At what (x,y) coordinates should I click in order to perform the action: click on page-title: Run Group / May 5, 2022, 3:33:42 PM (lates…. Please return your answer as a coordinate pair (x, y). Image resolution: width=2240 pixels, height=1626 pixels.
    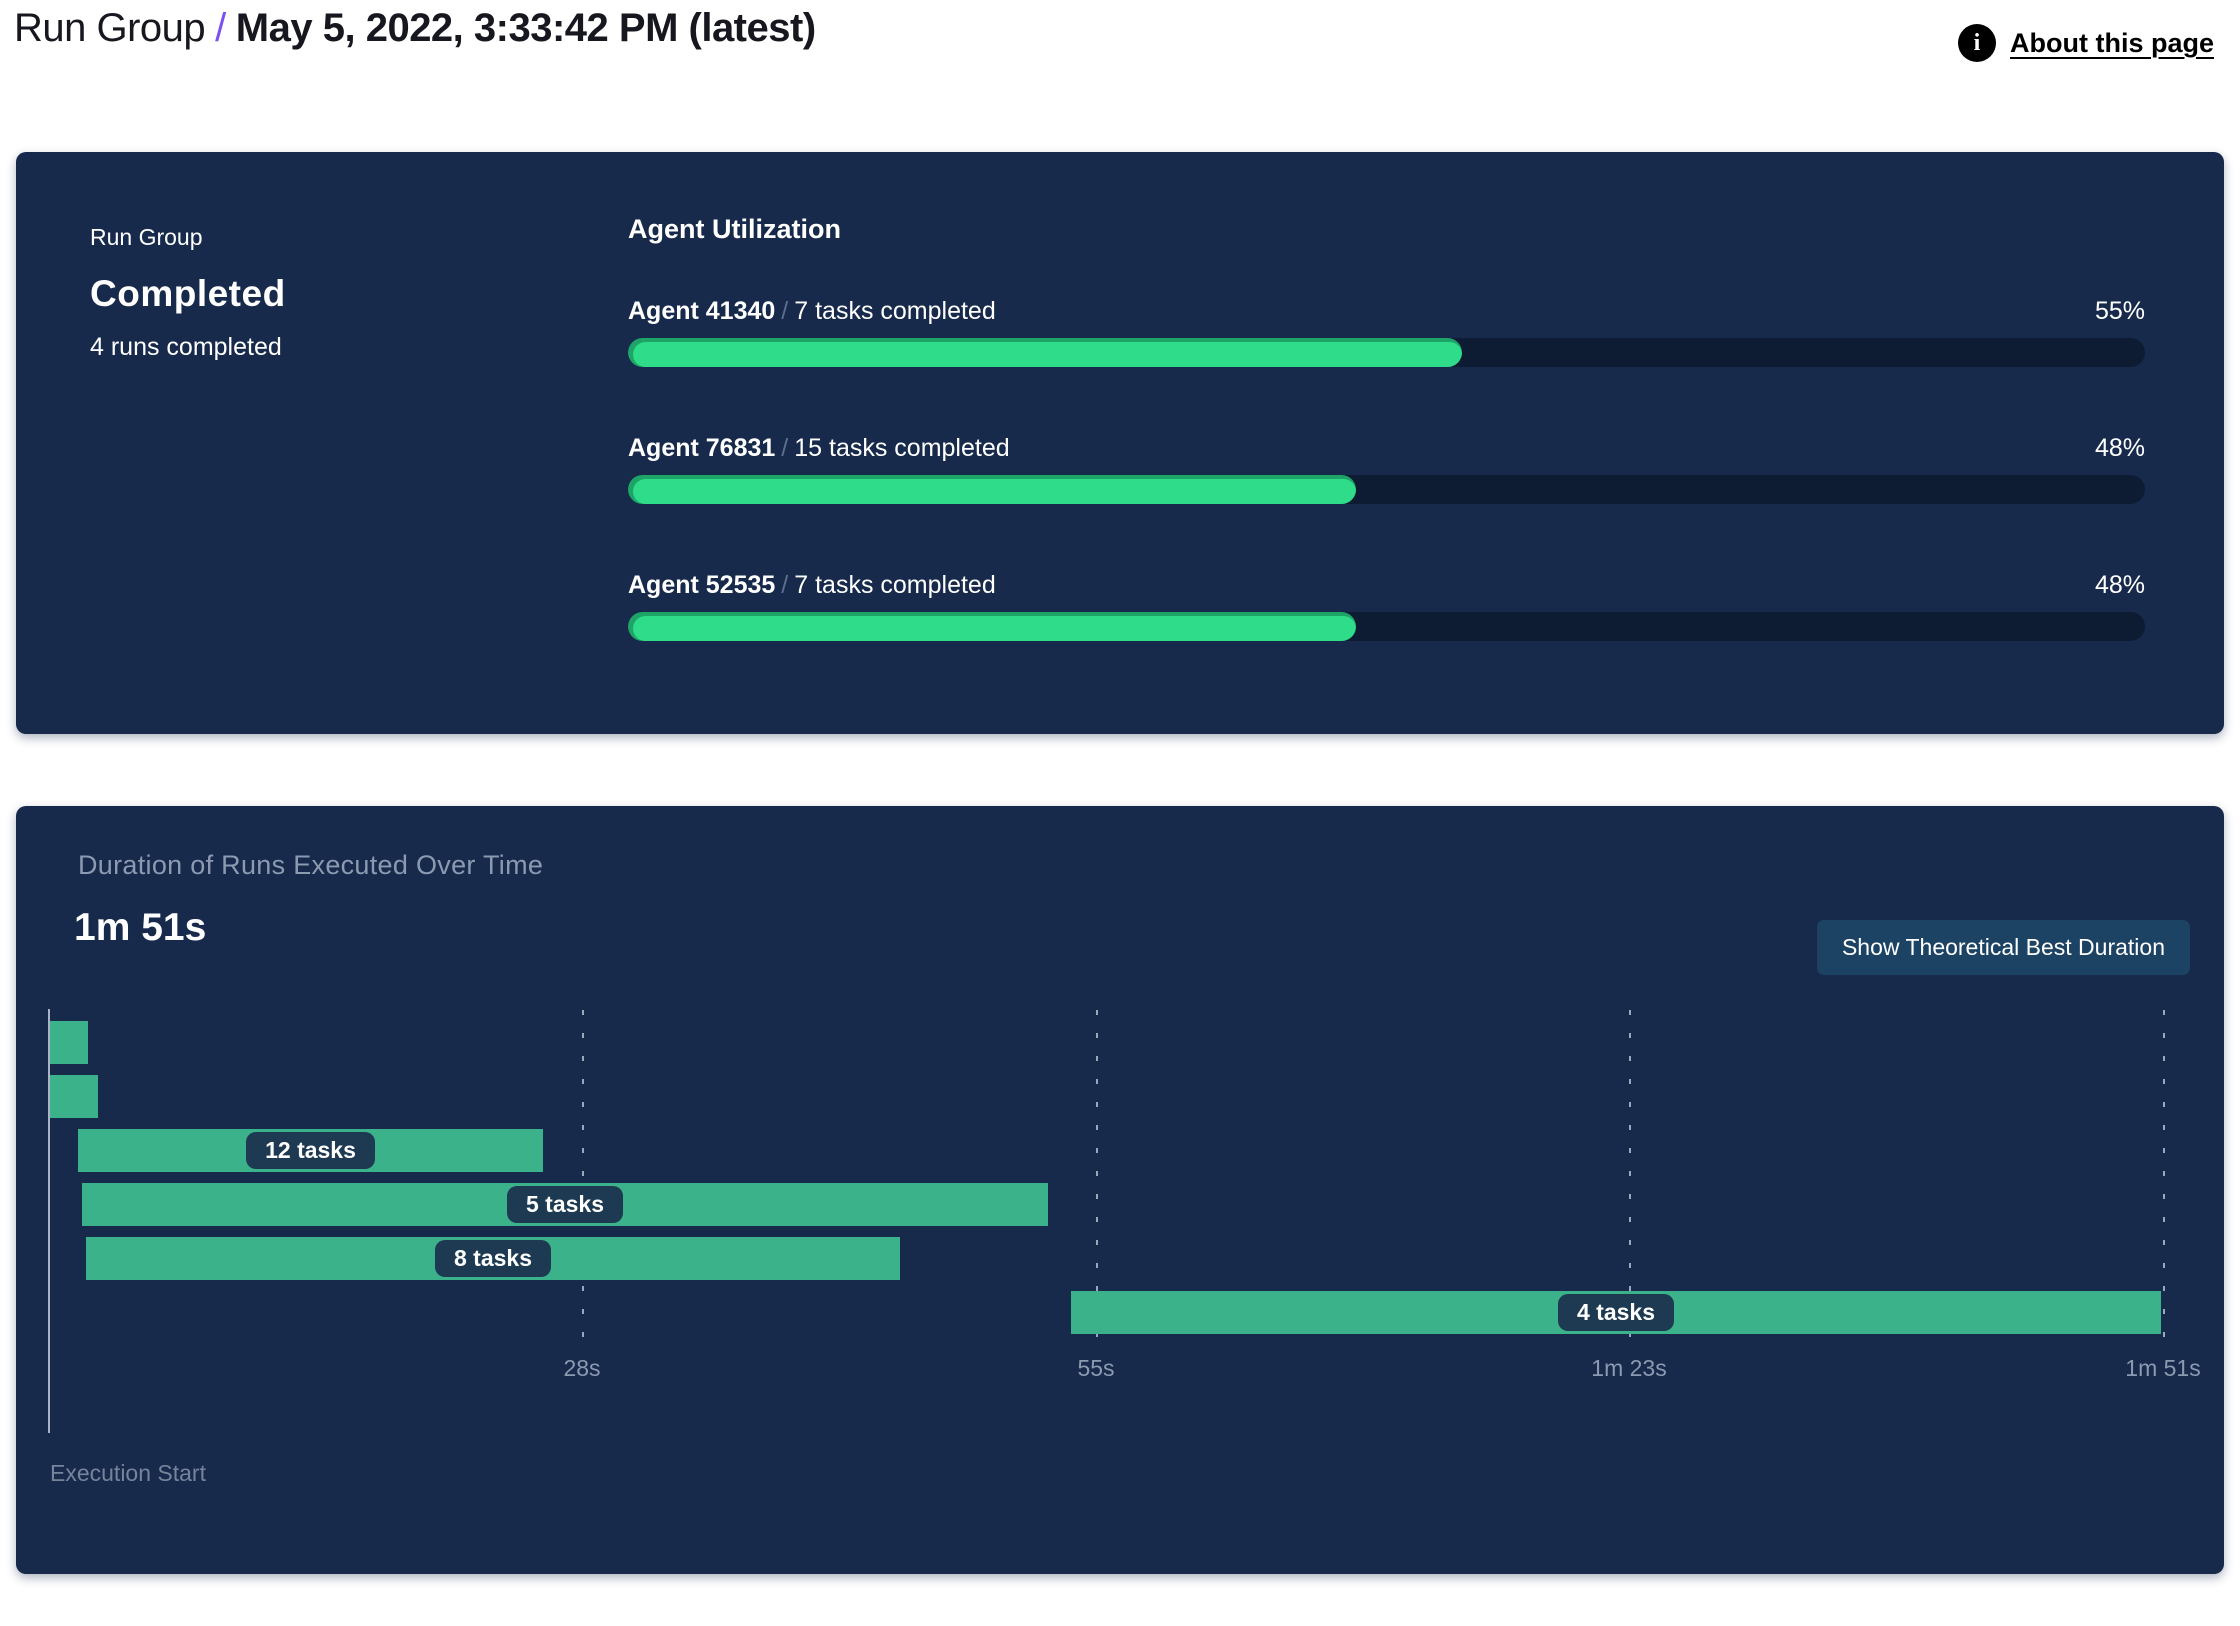
    Looking at the image, I should click on (415, 28).